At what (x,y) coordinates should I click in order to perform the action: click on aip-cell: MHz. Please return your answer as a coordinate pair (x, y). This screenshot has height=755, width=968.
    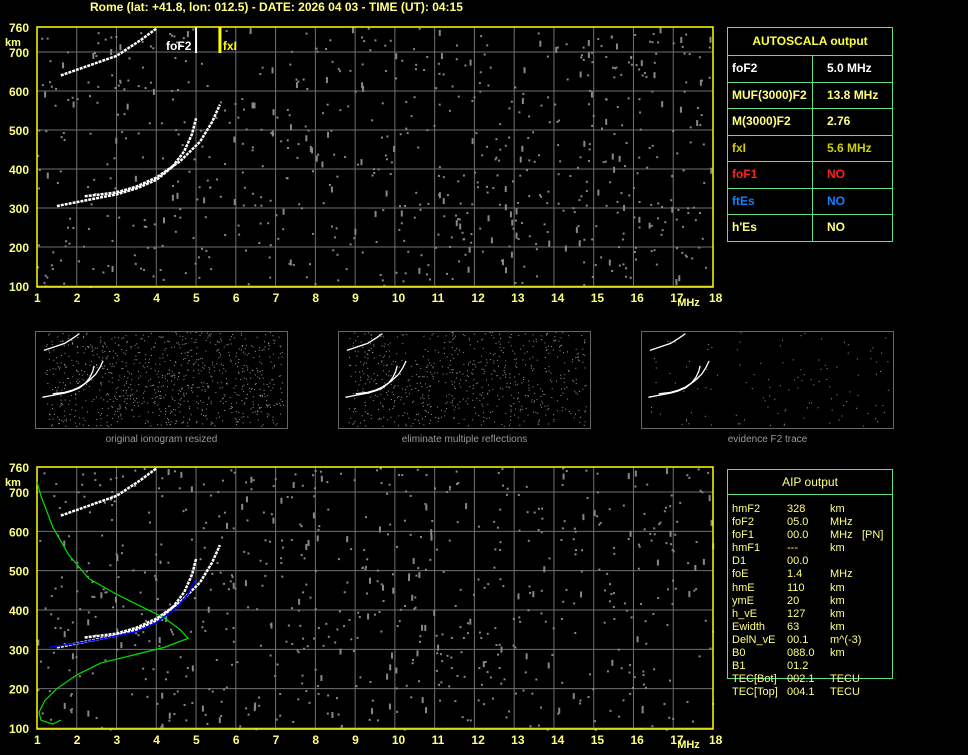
    Looking at the image, I should click on (841, 574).